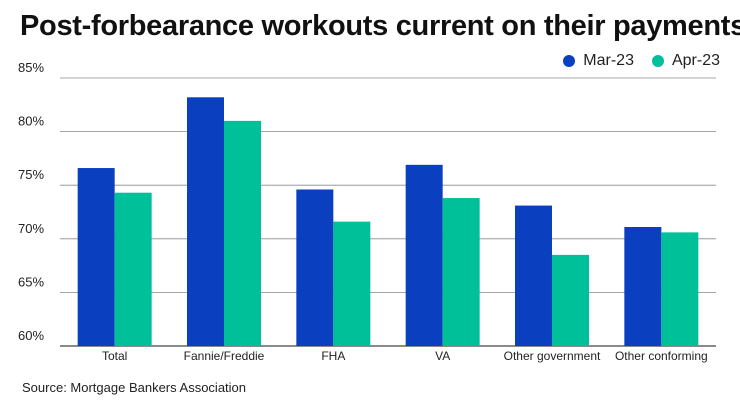 The height and width of the screenshot is (416, 740). What do you see at coordinates (114, 356) in the screenshot?
I see `x-tick-label: Total` at bounding box center [114, 356].